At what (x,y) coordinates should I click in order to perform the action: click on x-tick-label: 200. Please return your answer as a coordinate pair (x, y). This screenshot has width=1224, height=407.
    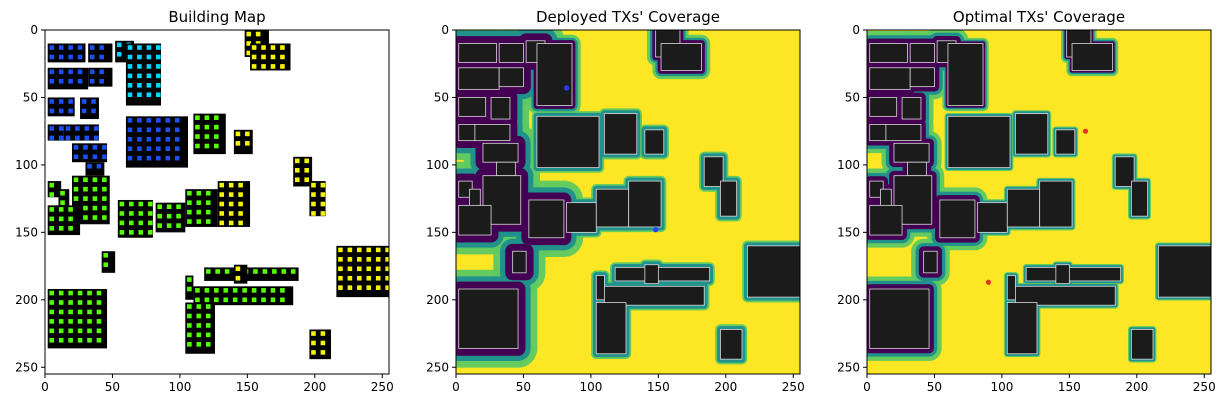
    Looking at the image, I should click on (314, 387).